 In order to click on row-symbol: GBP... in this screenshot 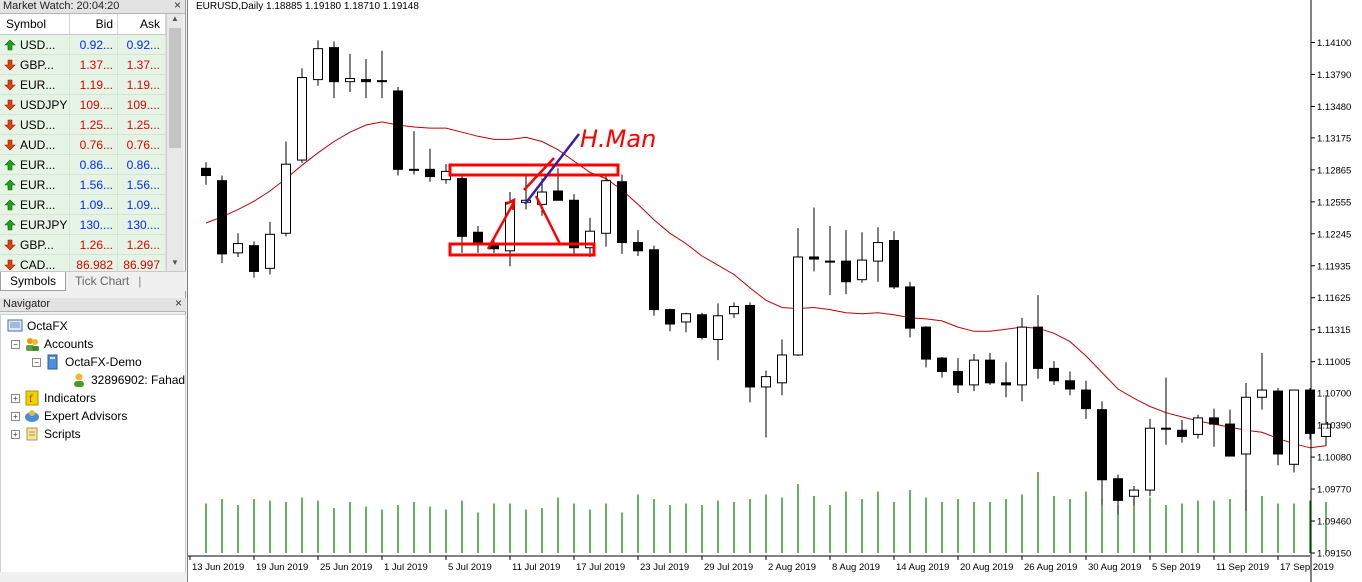, I will do `click(35, 64)`.